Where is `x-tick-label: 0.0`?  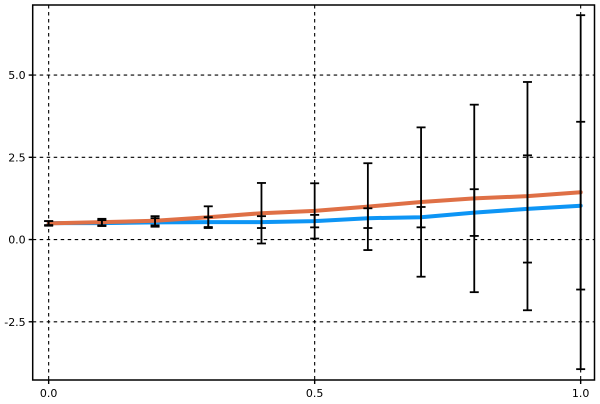 x-tick-label: 0.0 is located at coordinates (49, 393).